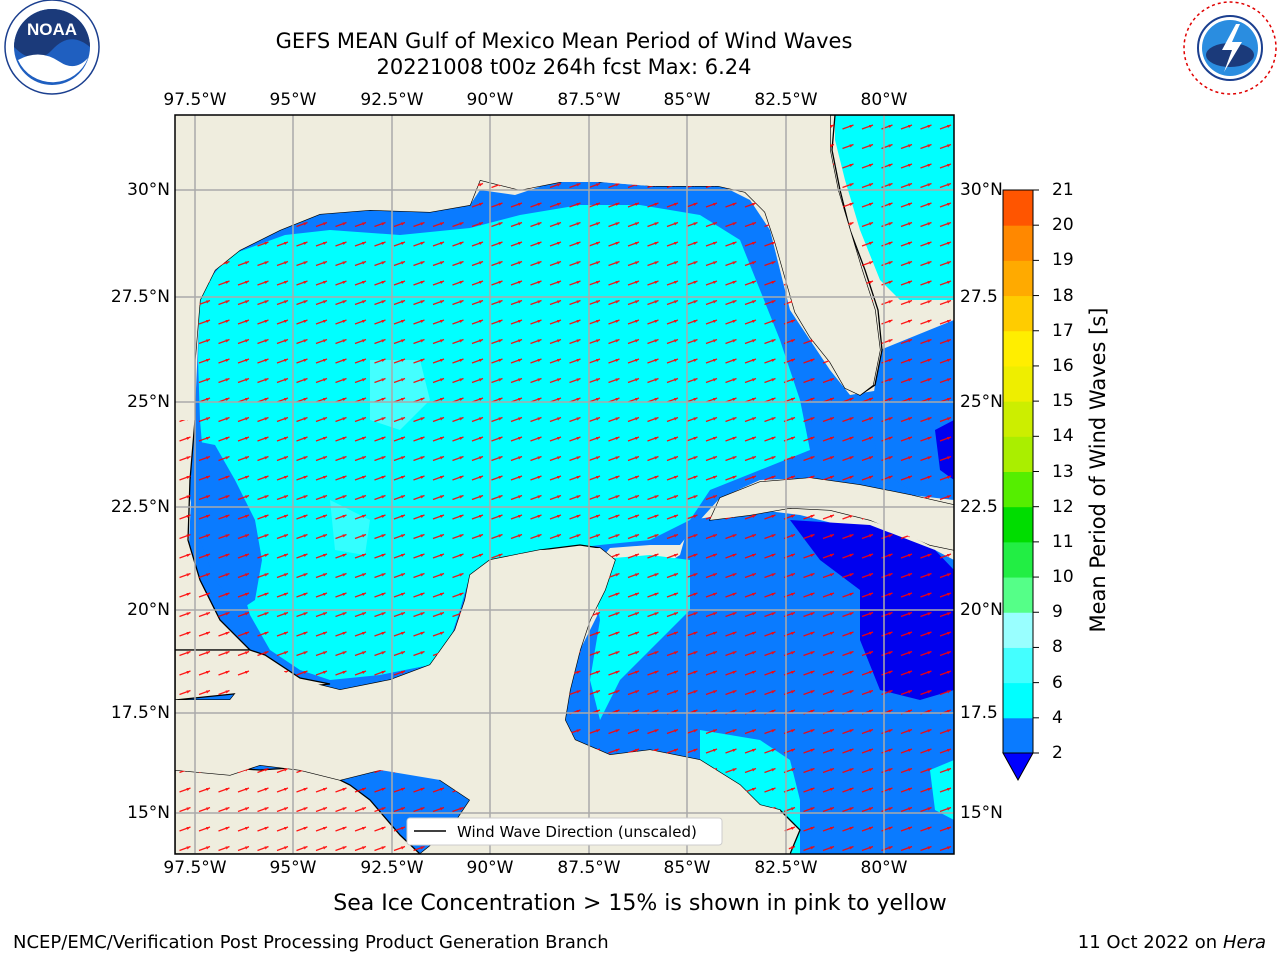  Describe the element at coordinates (1057, 647) in the screenshot. I see `colorbar-tick-label: 8` at that location.